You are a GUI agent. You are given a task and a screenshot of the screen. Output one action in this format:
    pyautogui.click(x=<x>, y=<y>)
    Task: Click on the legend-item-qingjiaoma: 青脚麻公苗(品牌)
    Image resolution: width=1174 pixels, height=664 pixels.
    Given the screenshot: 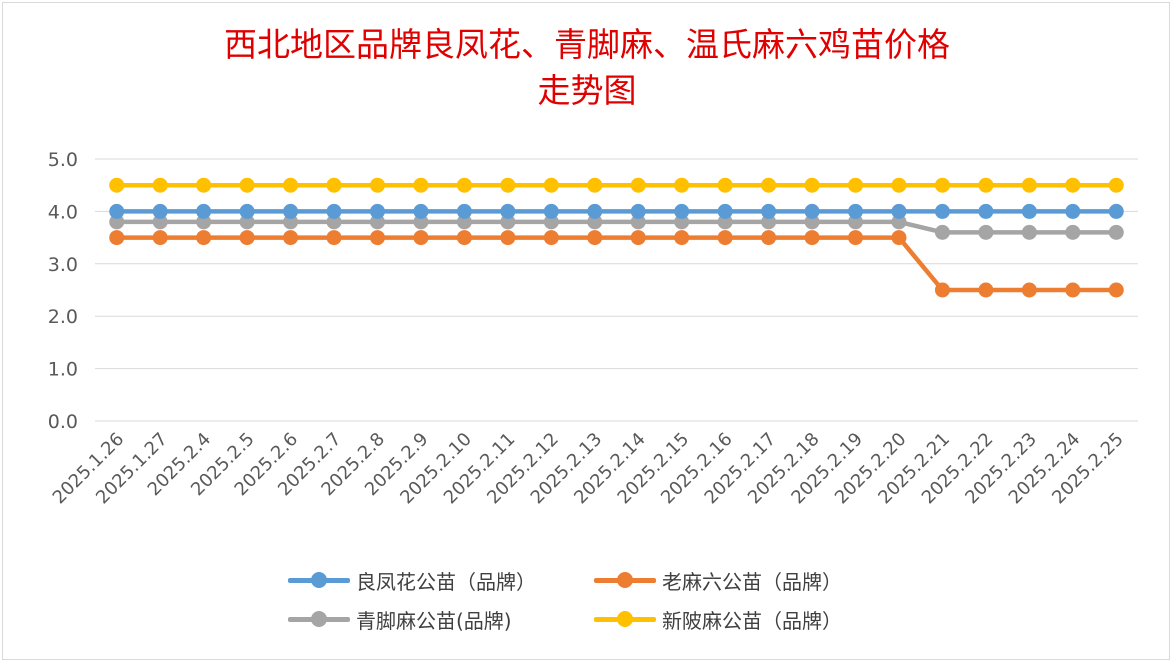 What is the action you would take?
    pyautogui.click(x=400, y=619)
    